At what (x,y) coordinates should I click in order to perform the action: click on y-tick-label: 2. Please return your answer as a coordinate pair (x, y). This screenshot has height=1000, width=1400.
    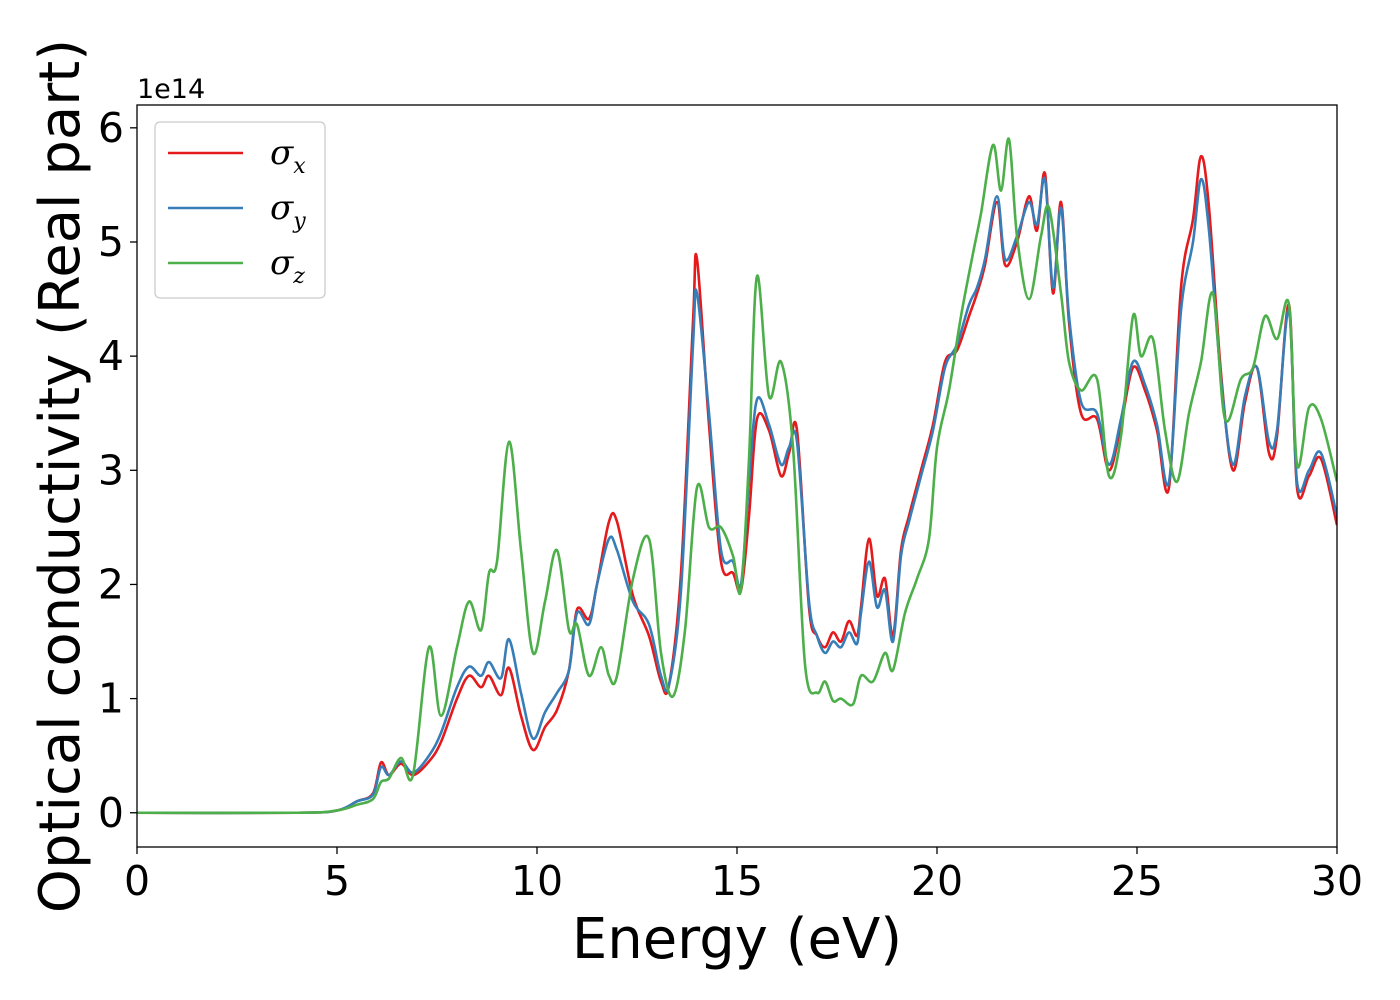
    Looking at the image, I should click on (111, 584).